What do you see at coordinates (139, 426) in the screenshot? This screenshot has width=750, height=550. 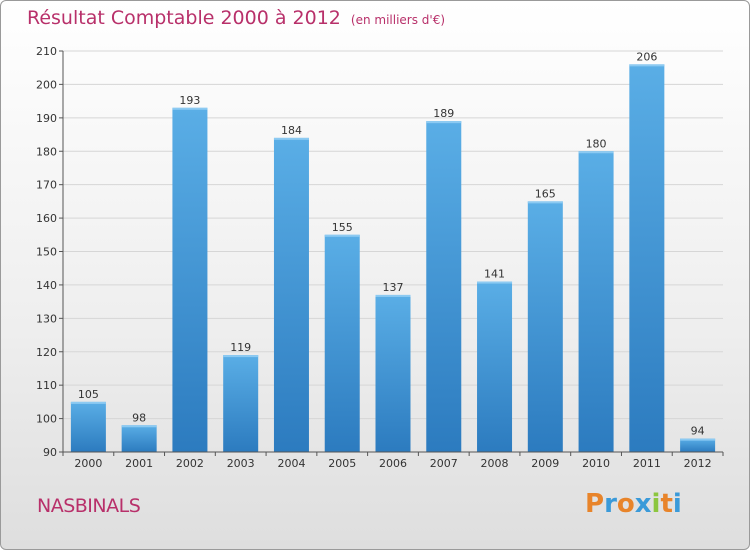 I see `bar-highlight-2001` at bounding box center [139, 426].